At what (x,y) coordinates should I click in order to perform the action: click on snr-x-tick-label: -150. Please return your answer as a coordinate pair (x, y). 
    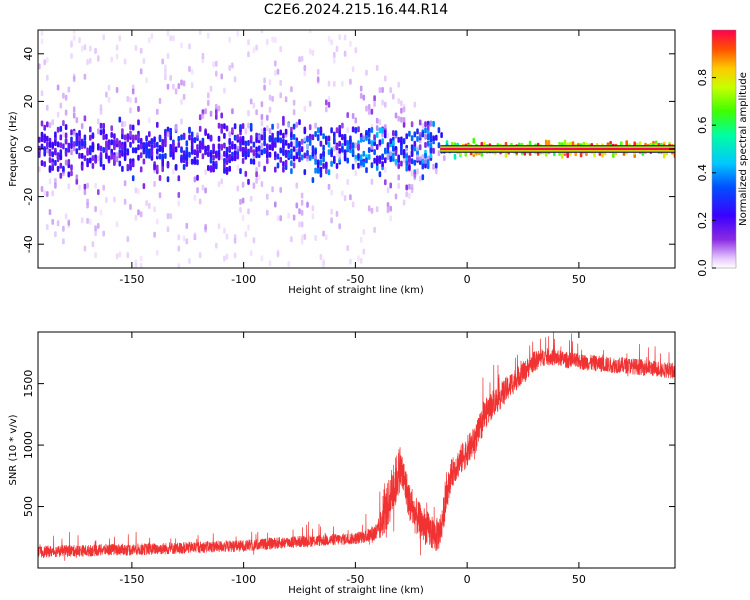
    Looking at the image, I should click on (131, 579).